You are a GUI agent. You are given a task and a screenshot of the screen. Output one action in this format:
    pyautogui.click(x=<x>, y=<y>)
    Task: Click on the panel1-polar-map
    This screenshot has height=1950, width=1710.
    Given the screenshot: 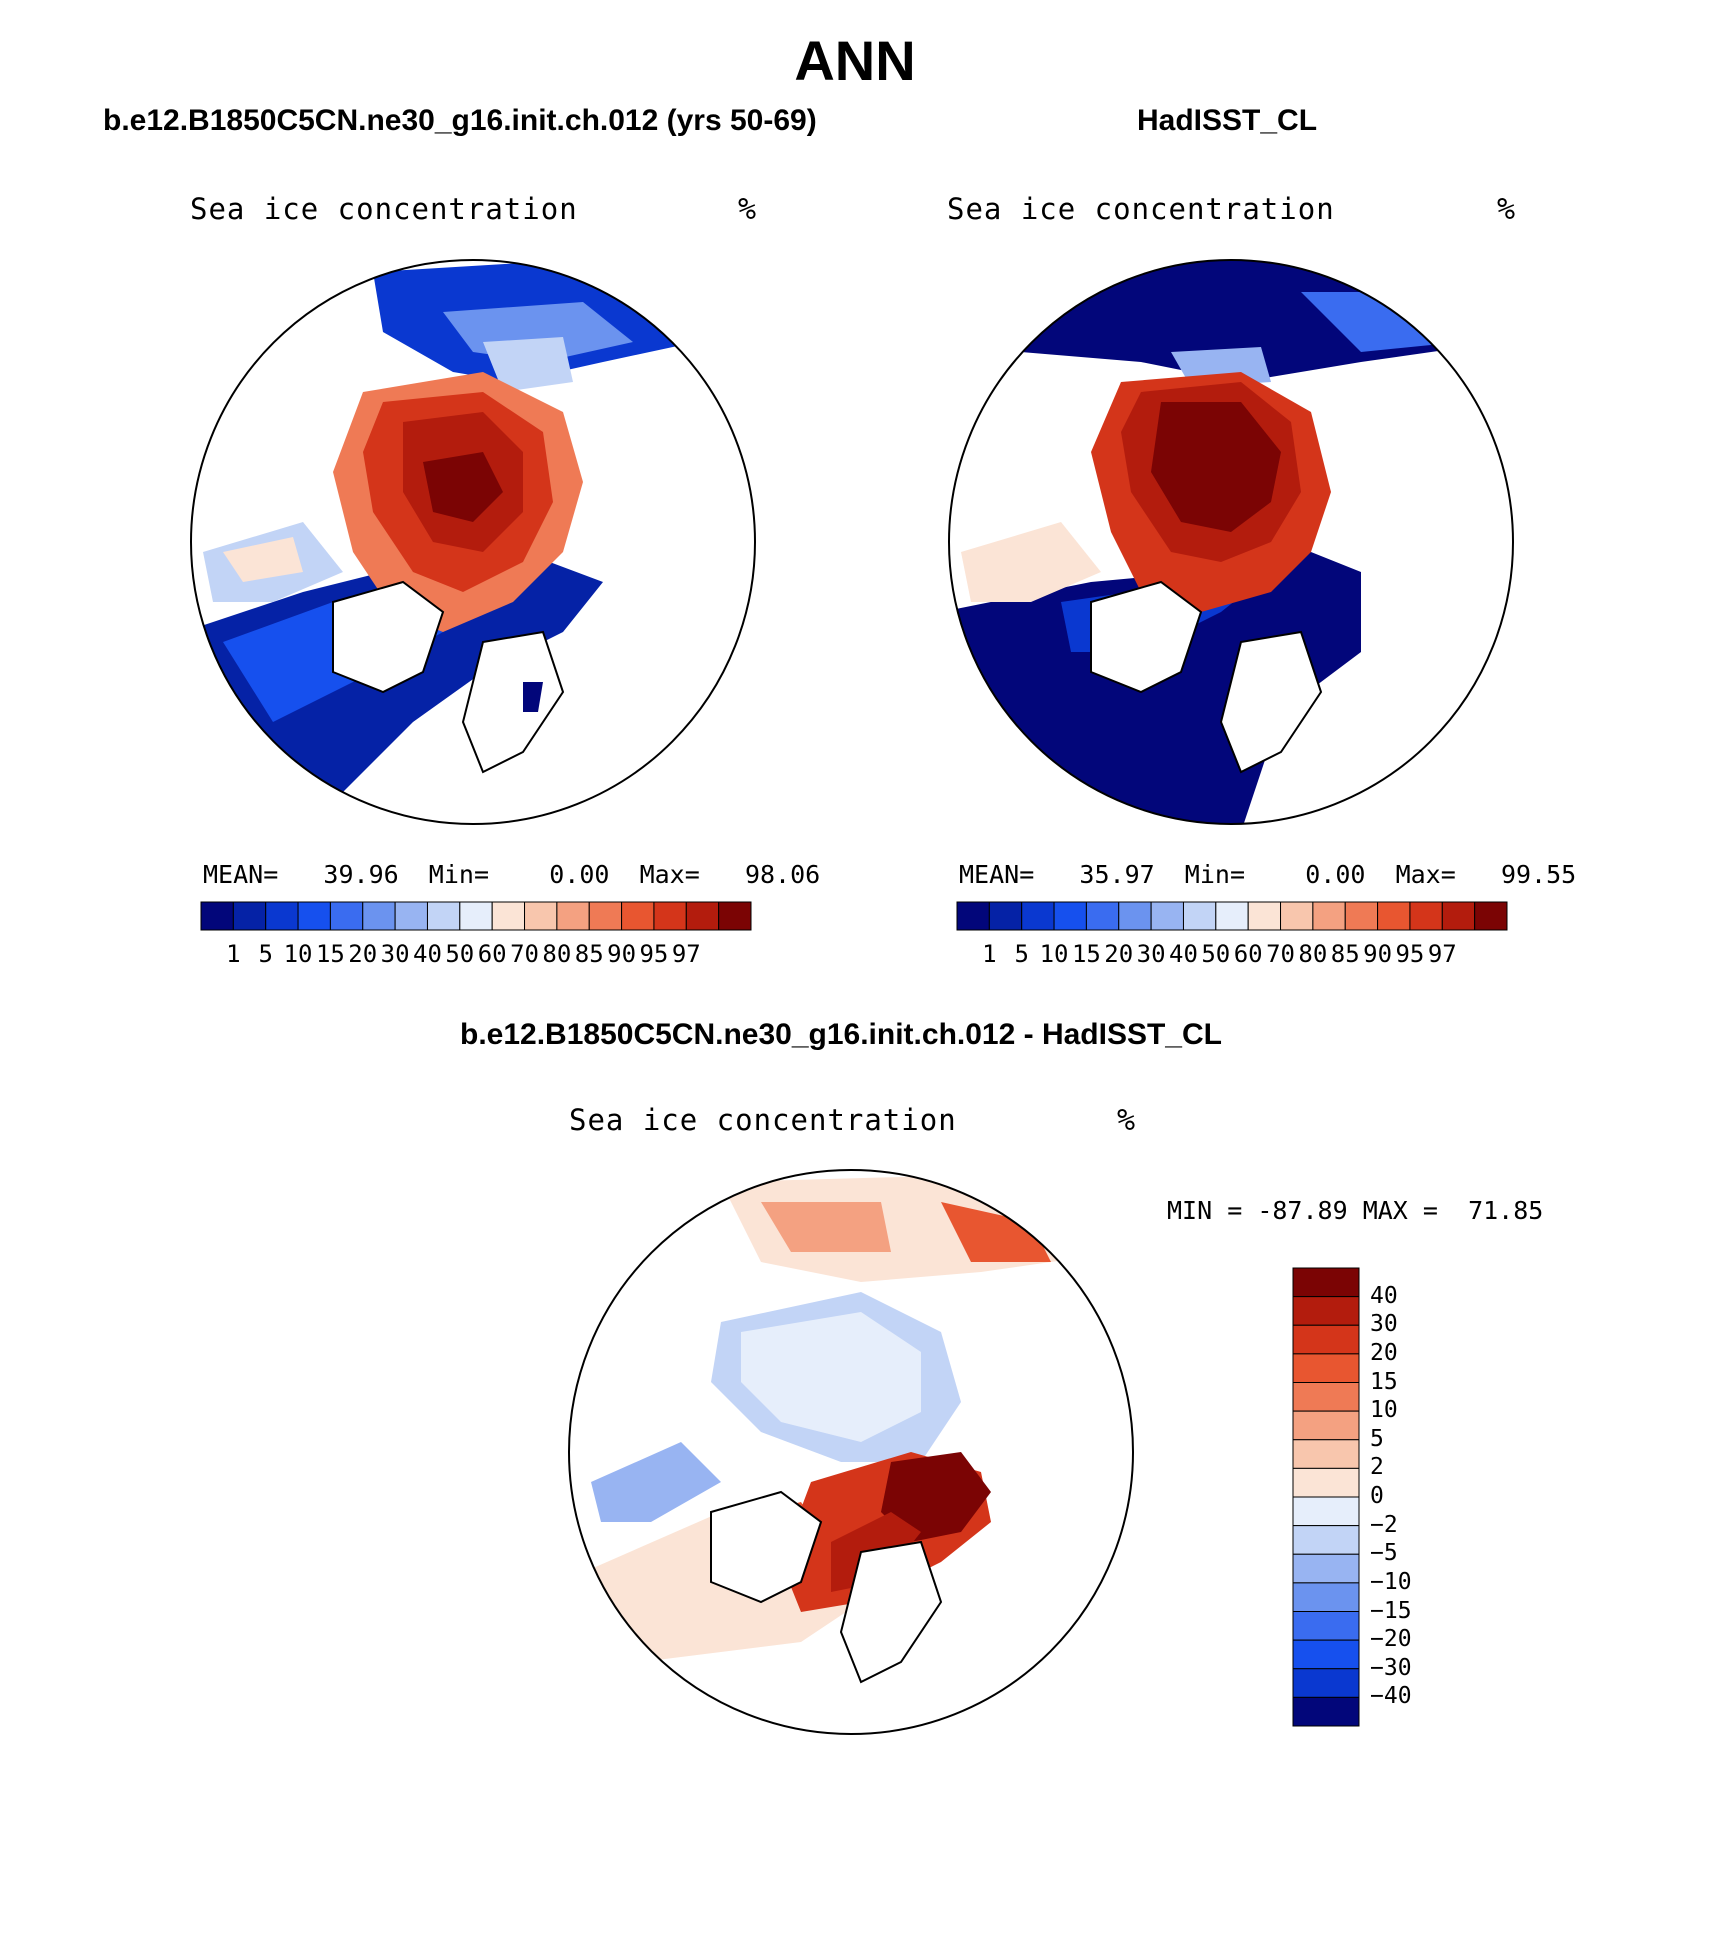 What is the action you would take?
    pyautogui.click(x=473, y=542)
    